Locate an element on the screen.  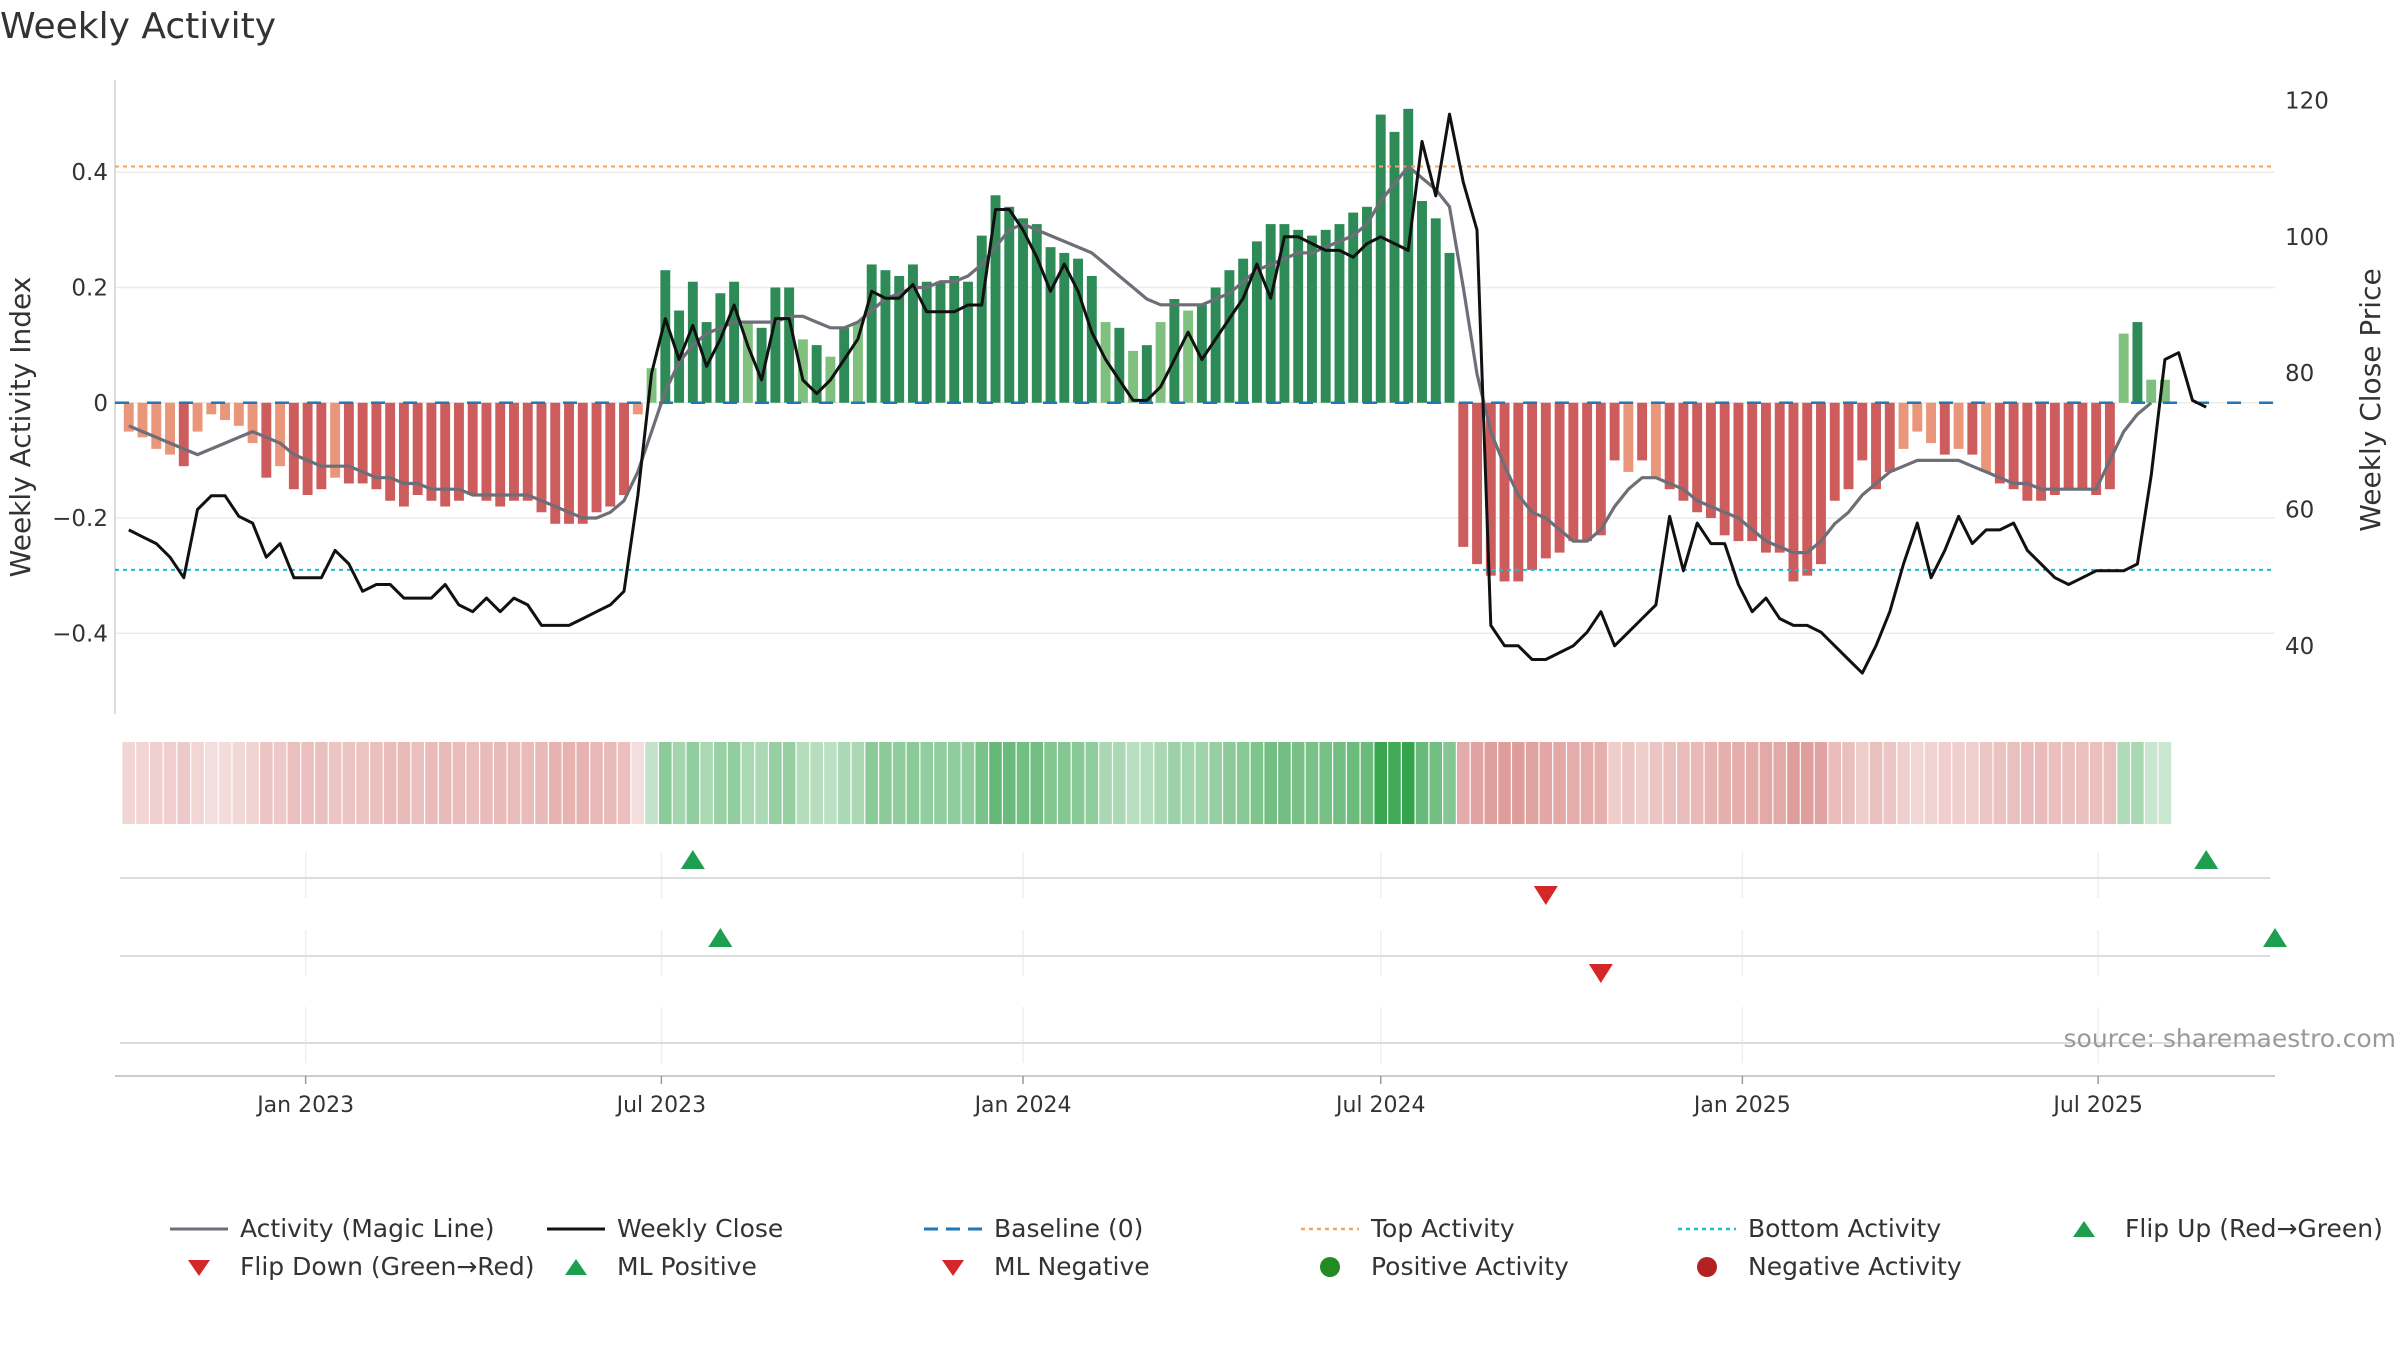
legend-label-magic-line: Activity (Magic Line) is located at coordinates (367, 1228).